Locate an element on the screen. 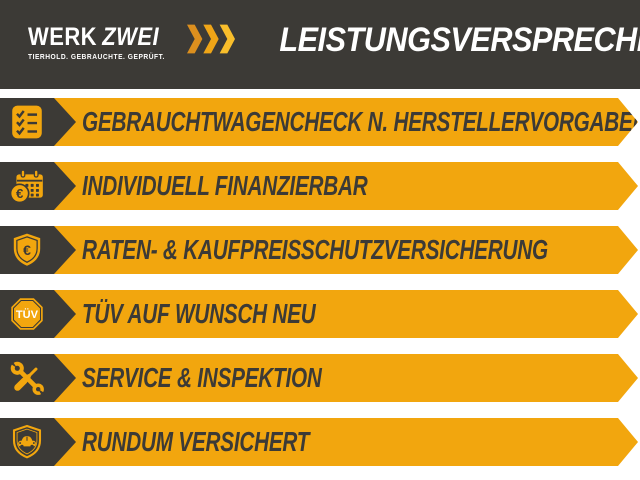  promise-ribbon: INDIVIDUELL FINANZIERBAR is located at coordinates (344, 186).